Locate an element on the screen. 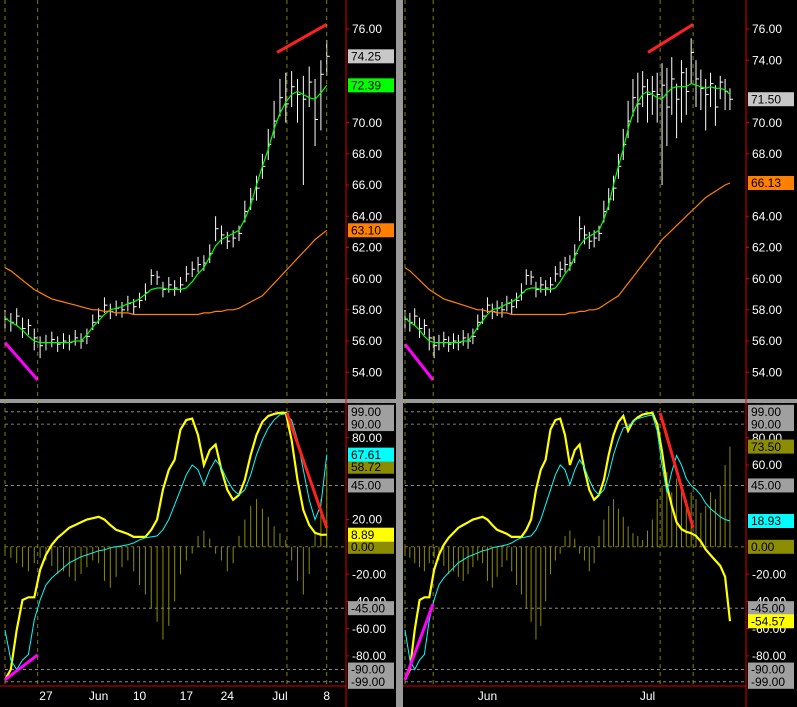 The height and width of the screenshot is (707, 797). y-tick-label: 80.00 is located at coordinates (367, 438).